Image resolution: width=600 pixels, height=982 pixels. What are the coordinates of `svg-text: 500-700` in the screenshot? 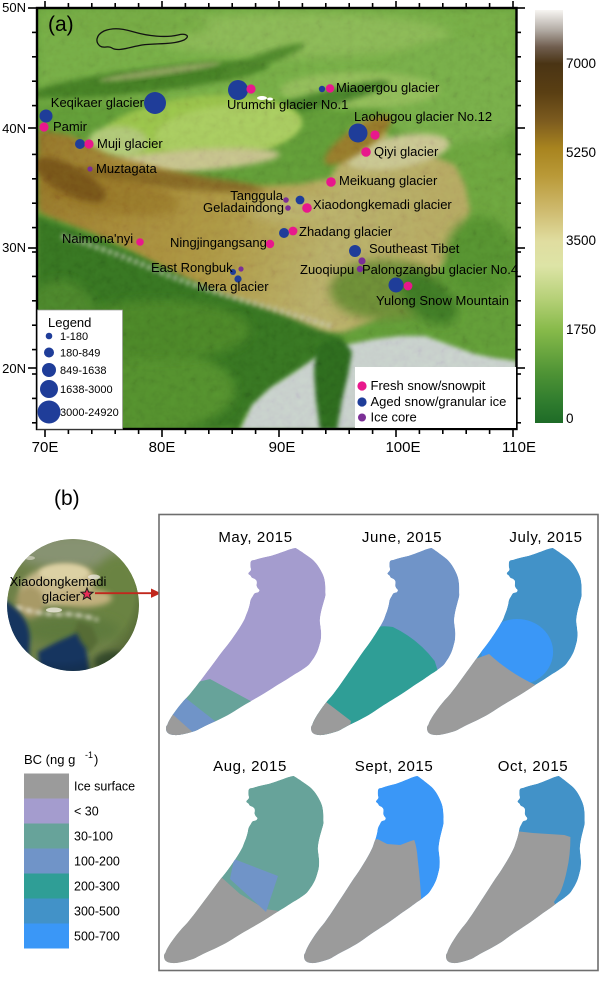 It's located at (97, 937).